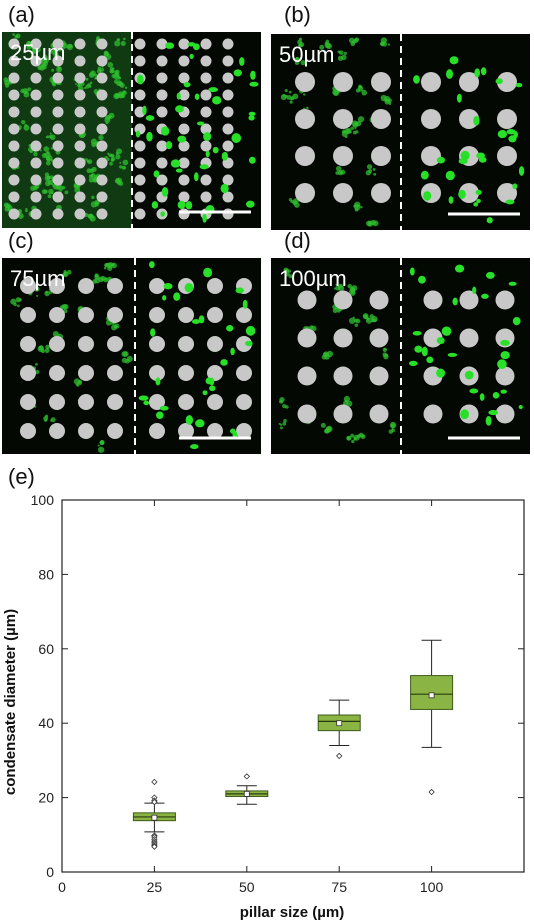  What do you see at coordinates (297, 240) in the screenshot?
I see `panel-letter-d: (d)` at bounding box center [297, 240].